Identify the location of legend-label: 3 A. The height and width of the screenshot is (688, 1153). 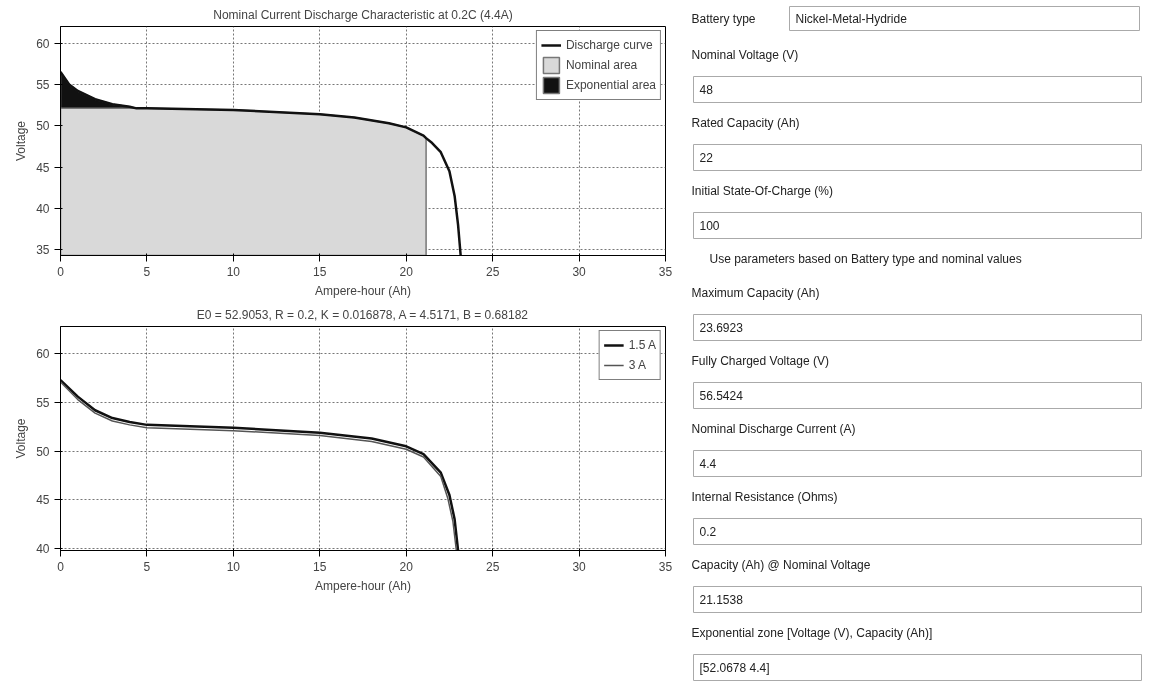
(637, 365).